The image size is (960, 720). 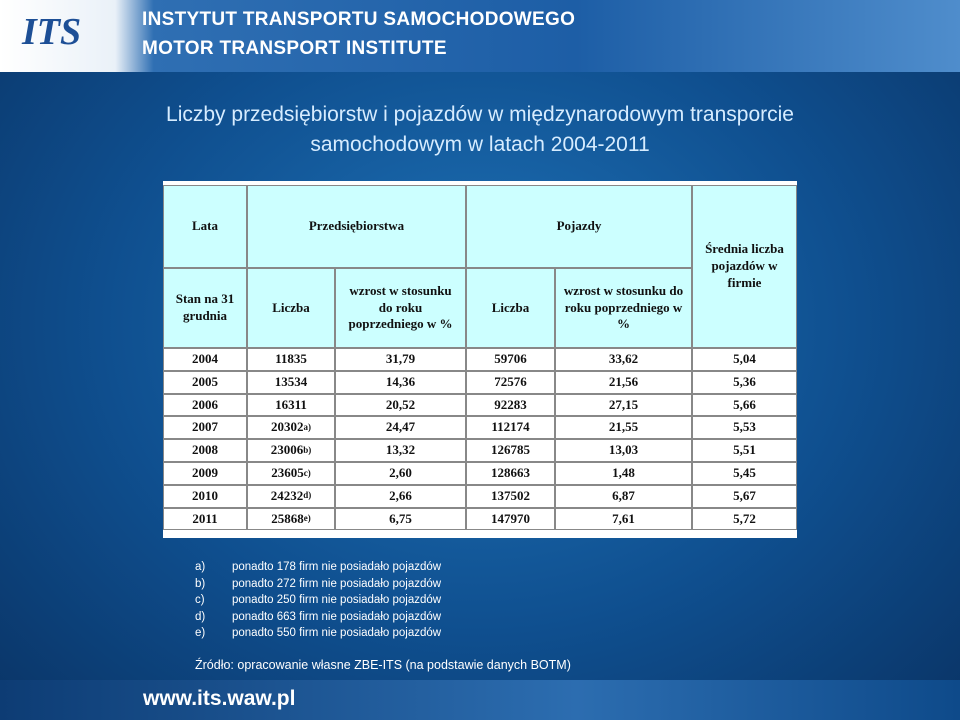 I want to click on cell-value: 23006, so click(x=287, y=450).